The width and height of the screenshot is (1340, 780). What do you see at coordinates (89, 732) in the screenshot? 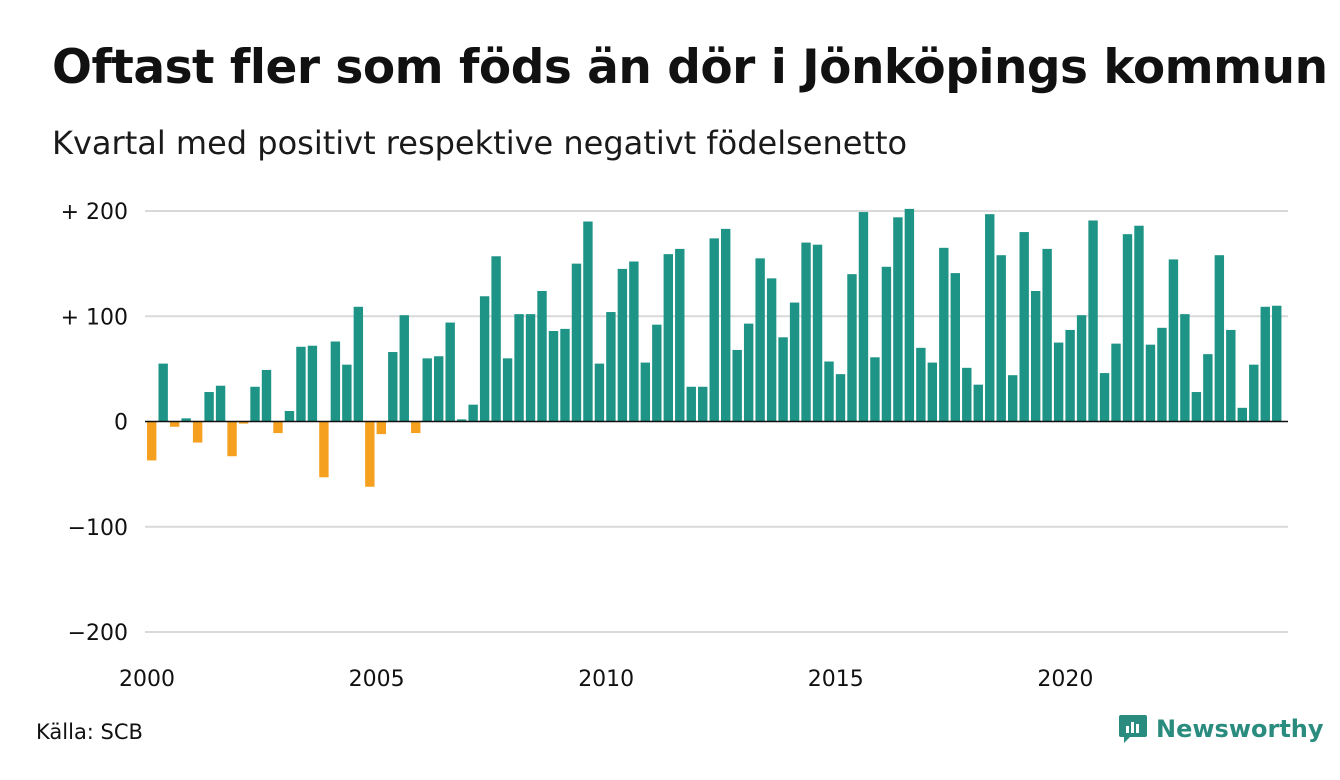
I see `source-note: Källa: SCB` at bounding box center [89, 732].